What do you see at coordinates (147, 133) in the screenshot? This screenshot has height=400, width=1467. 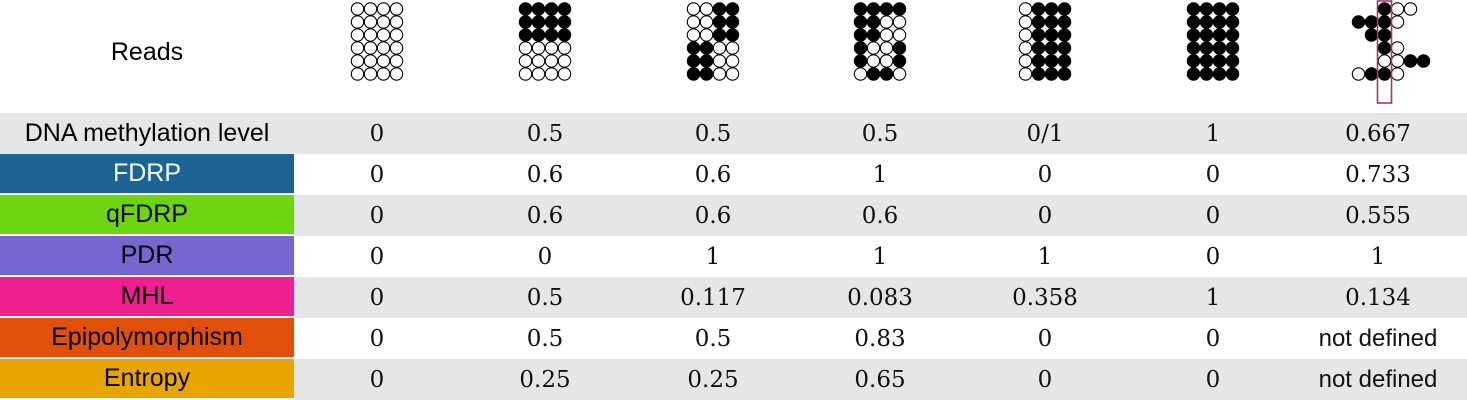 I see `row-label-dna-methylation-level: DNA methylation level` at bounding box center [147, 133].